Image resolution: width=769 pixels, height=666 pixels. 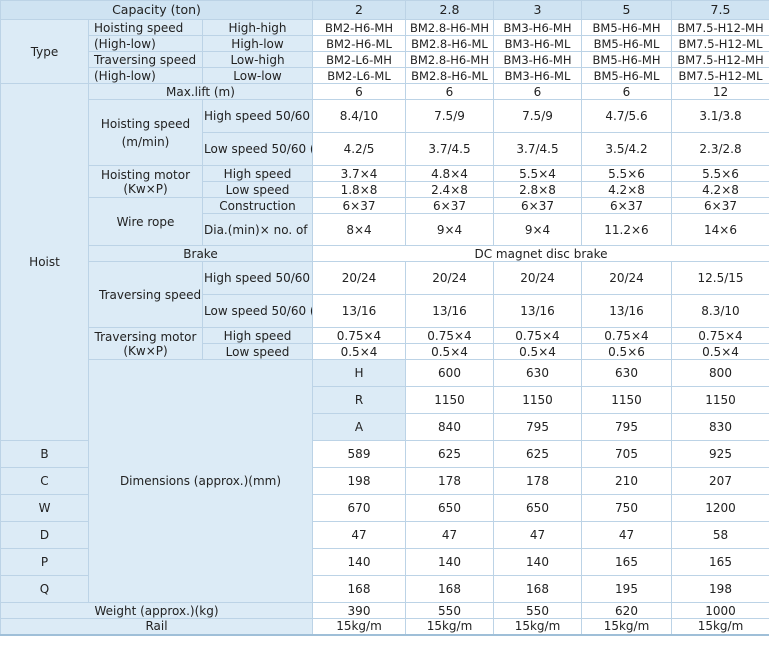 I want to click on weight-label: Weight (approx.)(kg), so click(x=156, y=610).